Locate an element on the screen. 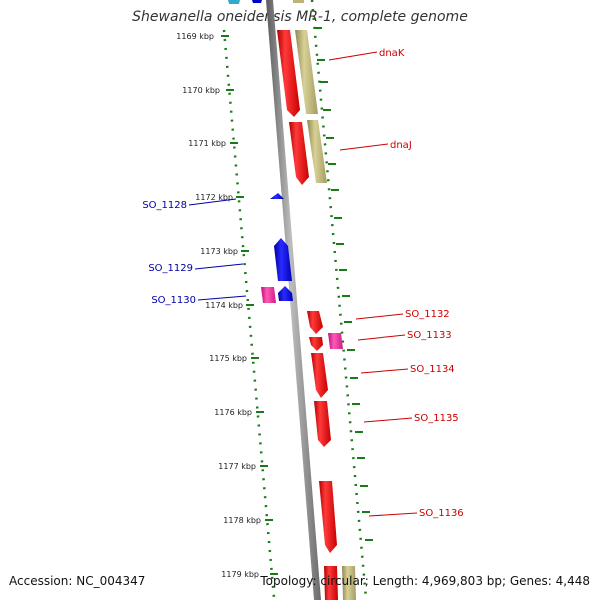 This screenshot has width=600, height=600. feature-top-cyan is located at coordinates (234, 2).